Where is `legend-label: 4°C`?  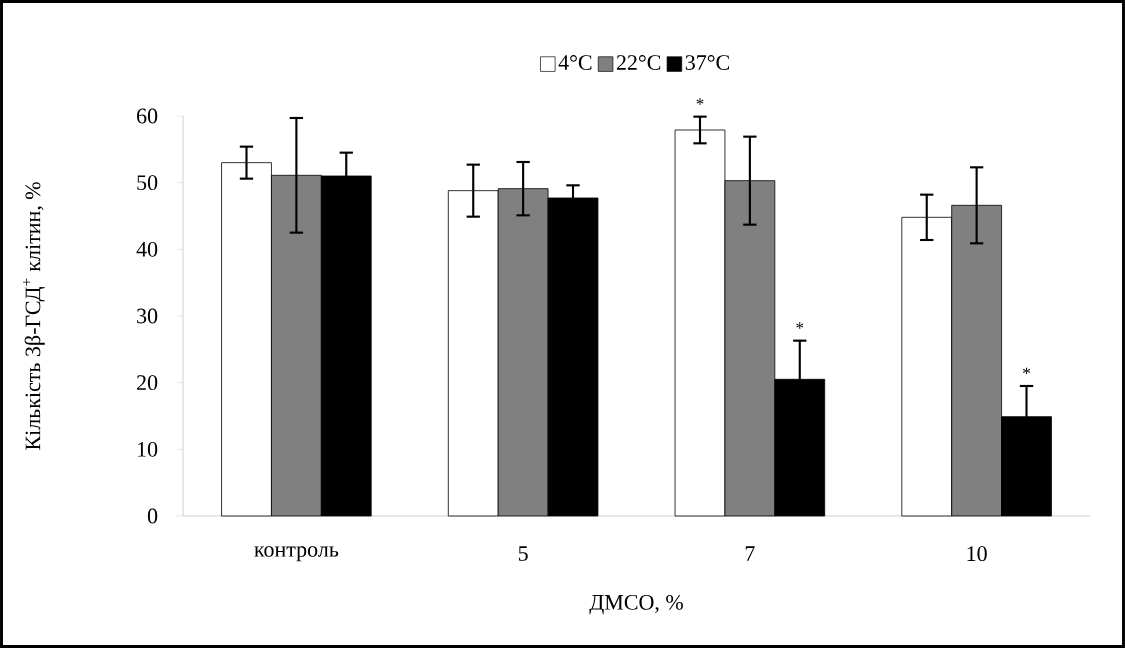 legend-label: 4°C is located at coordinates (575, 62).